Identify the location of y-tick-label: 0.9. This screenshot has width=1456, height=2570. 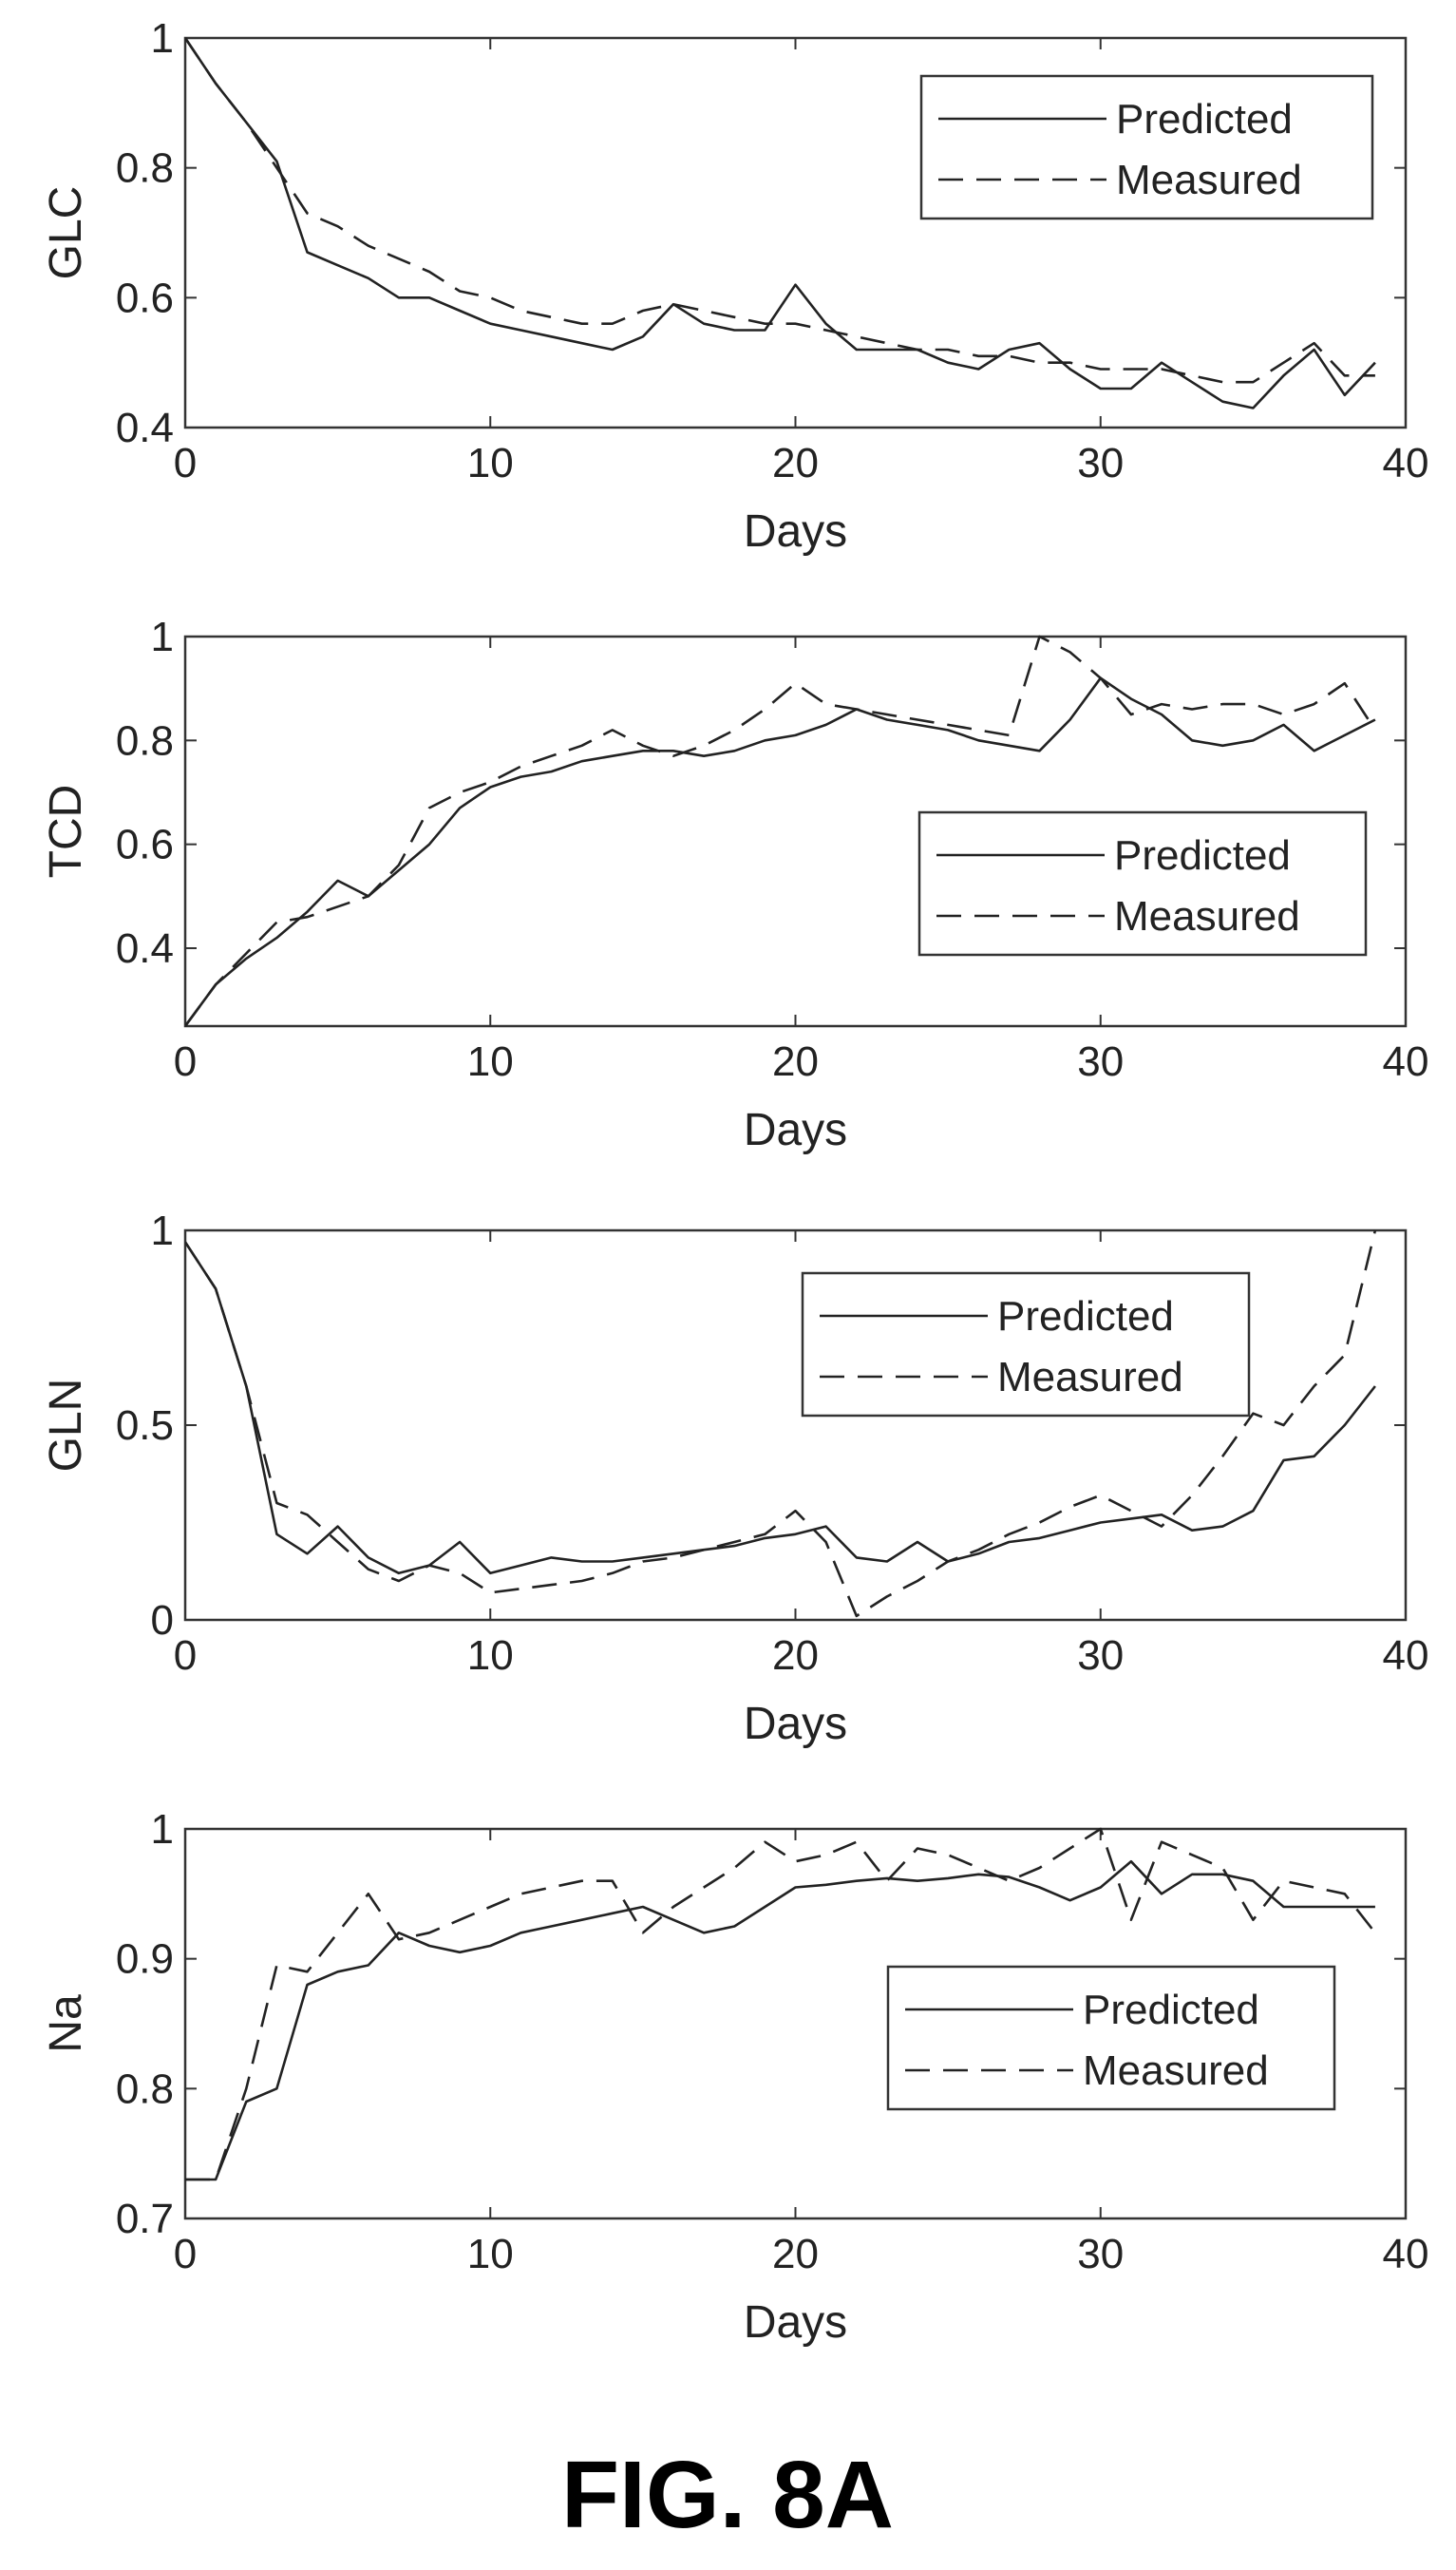
(145, 1960).